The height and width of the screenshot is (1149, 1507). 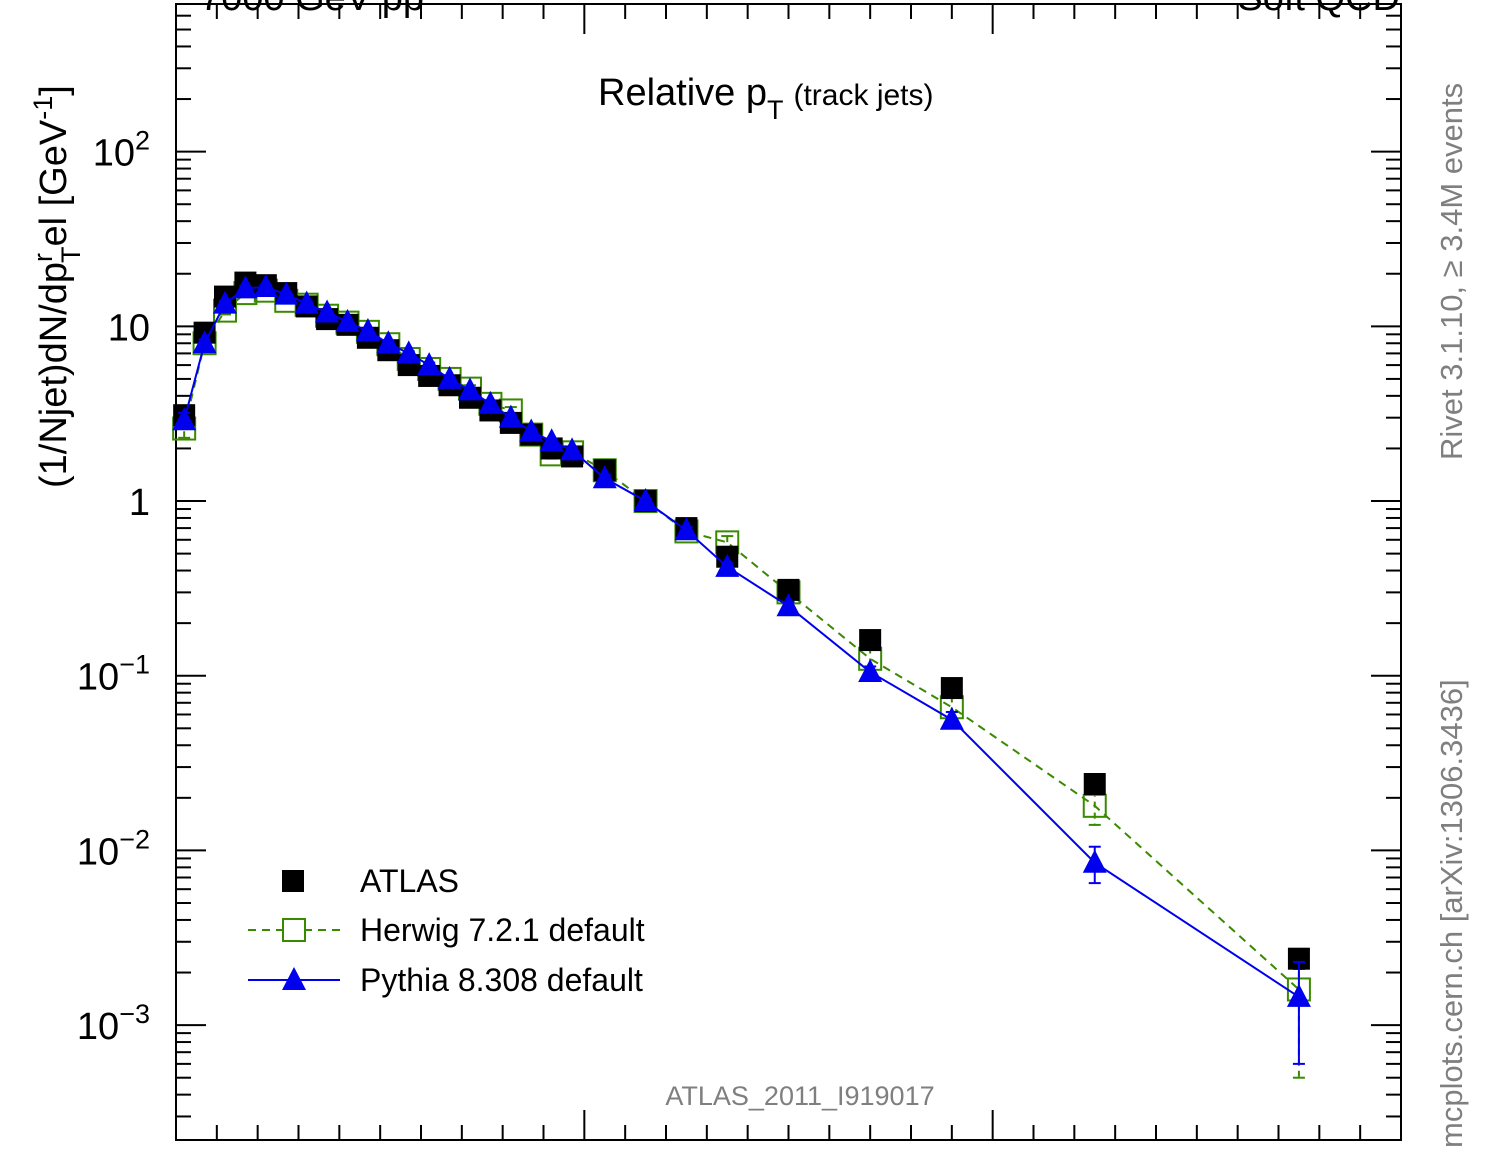 What do you see at coordinates (682, 93) in the screenshot?
I see `title-main: Relative p` at bounding box center [682, 93].